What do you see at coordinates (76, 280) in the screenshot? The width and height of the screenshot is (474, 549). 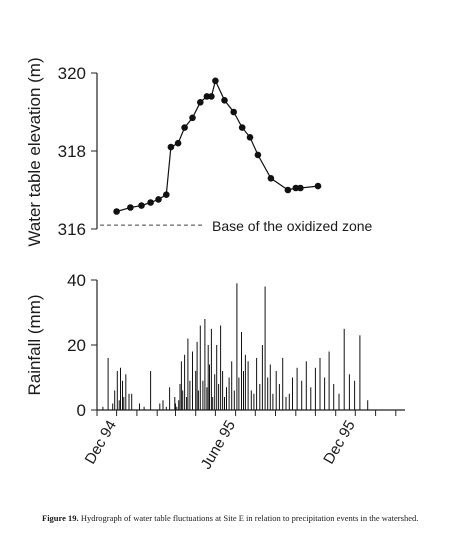 I see `bottom-y-tick-label-40: 40` at bounding box center [76, 280].